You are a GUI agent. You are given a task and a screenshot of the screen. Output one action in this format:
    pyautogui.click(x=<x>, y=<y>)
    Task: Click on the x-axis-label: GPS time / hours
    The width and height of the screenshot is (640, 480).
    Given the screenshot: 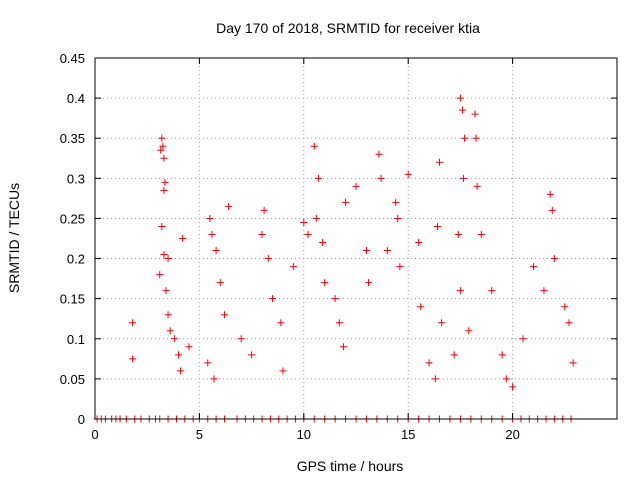 What is the action you would take?
    pyautogui.click(x=350, y=466)
    